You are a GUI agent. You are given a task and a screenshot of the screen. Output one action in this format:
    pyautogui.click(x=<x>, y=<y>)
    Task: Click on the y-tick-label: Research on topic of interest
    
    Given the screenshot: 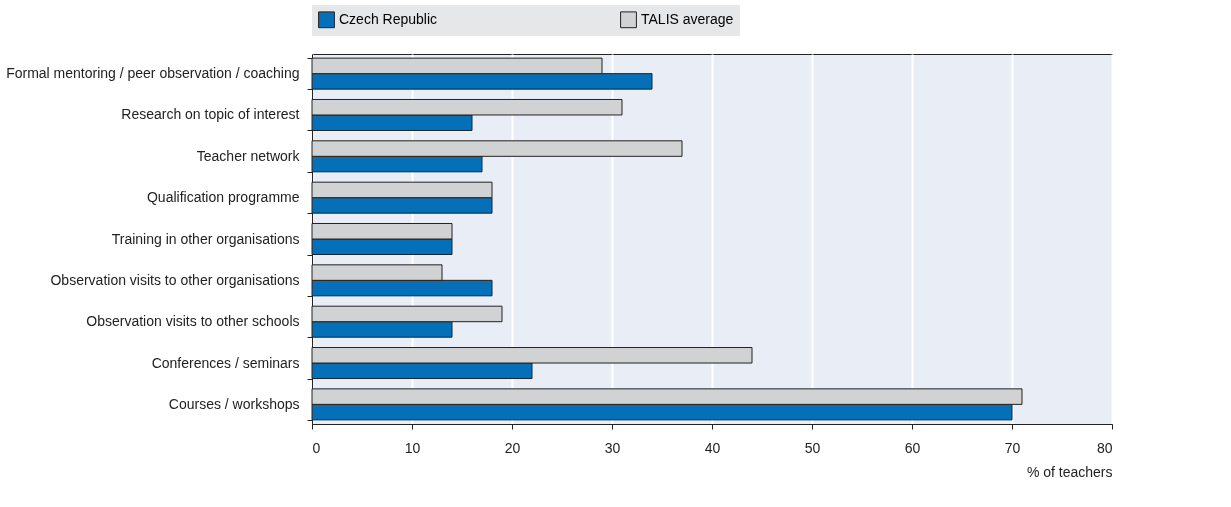 What is the action you would take?
    pyautogui.click(x=210, y=114)
    